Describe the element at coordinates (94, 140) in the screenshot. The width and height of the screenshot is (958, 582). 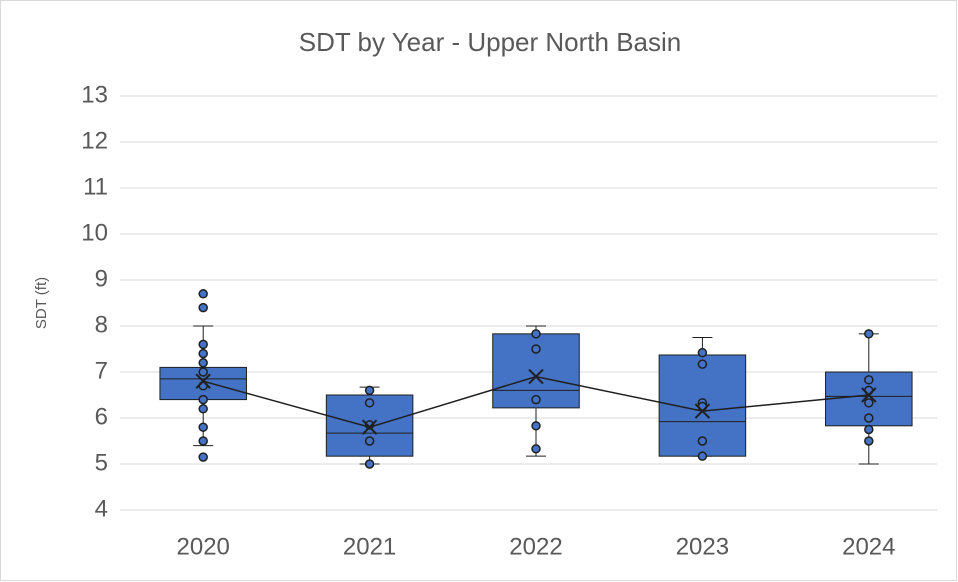
I see `y-tick-label: 12` at that location.